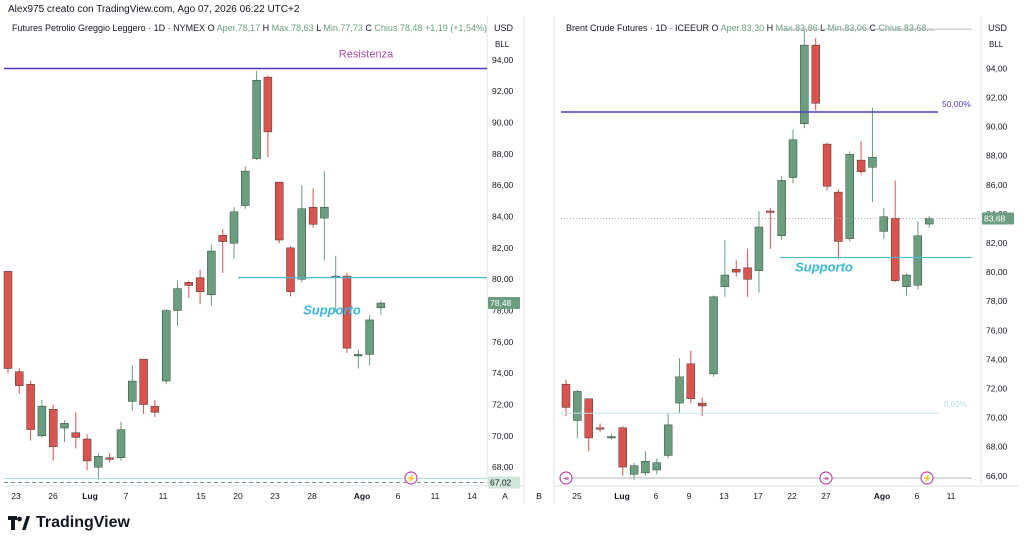 Image resolution: width=1024 pixels, height=545 pixels. What do you see at coordinates (201, 496) in the screenshot?
I see `x-tick-label: 15` at bounding box center [201, 496].